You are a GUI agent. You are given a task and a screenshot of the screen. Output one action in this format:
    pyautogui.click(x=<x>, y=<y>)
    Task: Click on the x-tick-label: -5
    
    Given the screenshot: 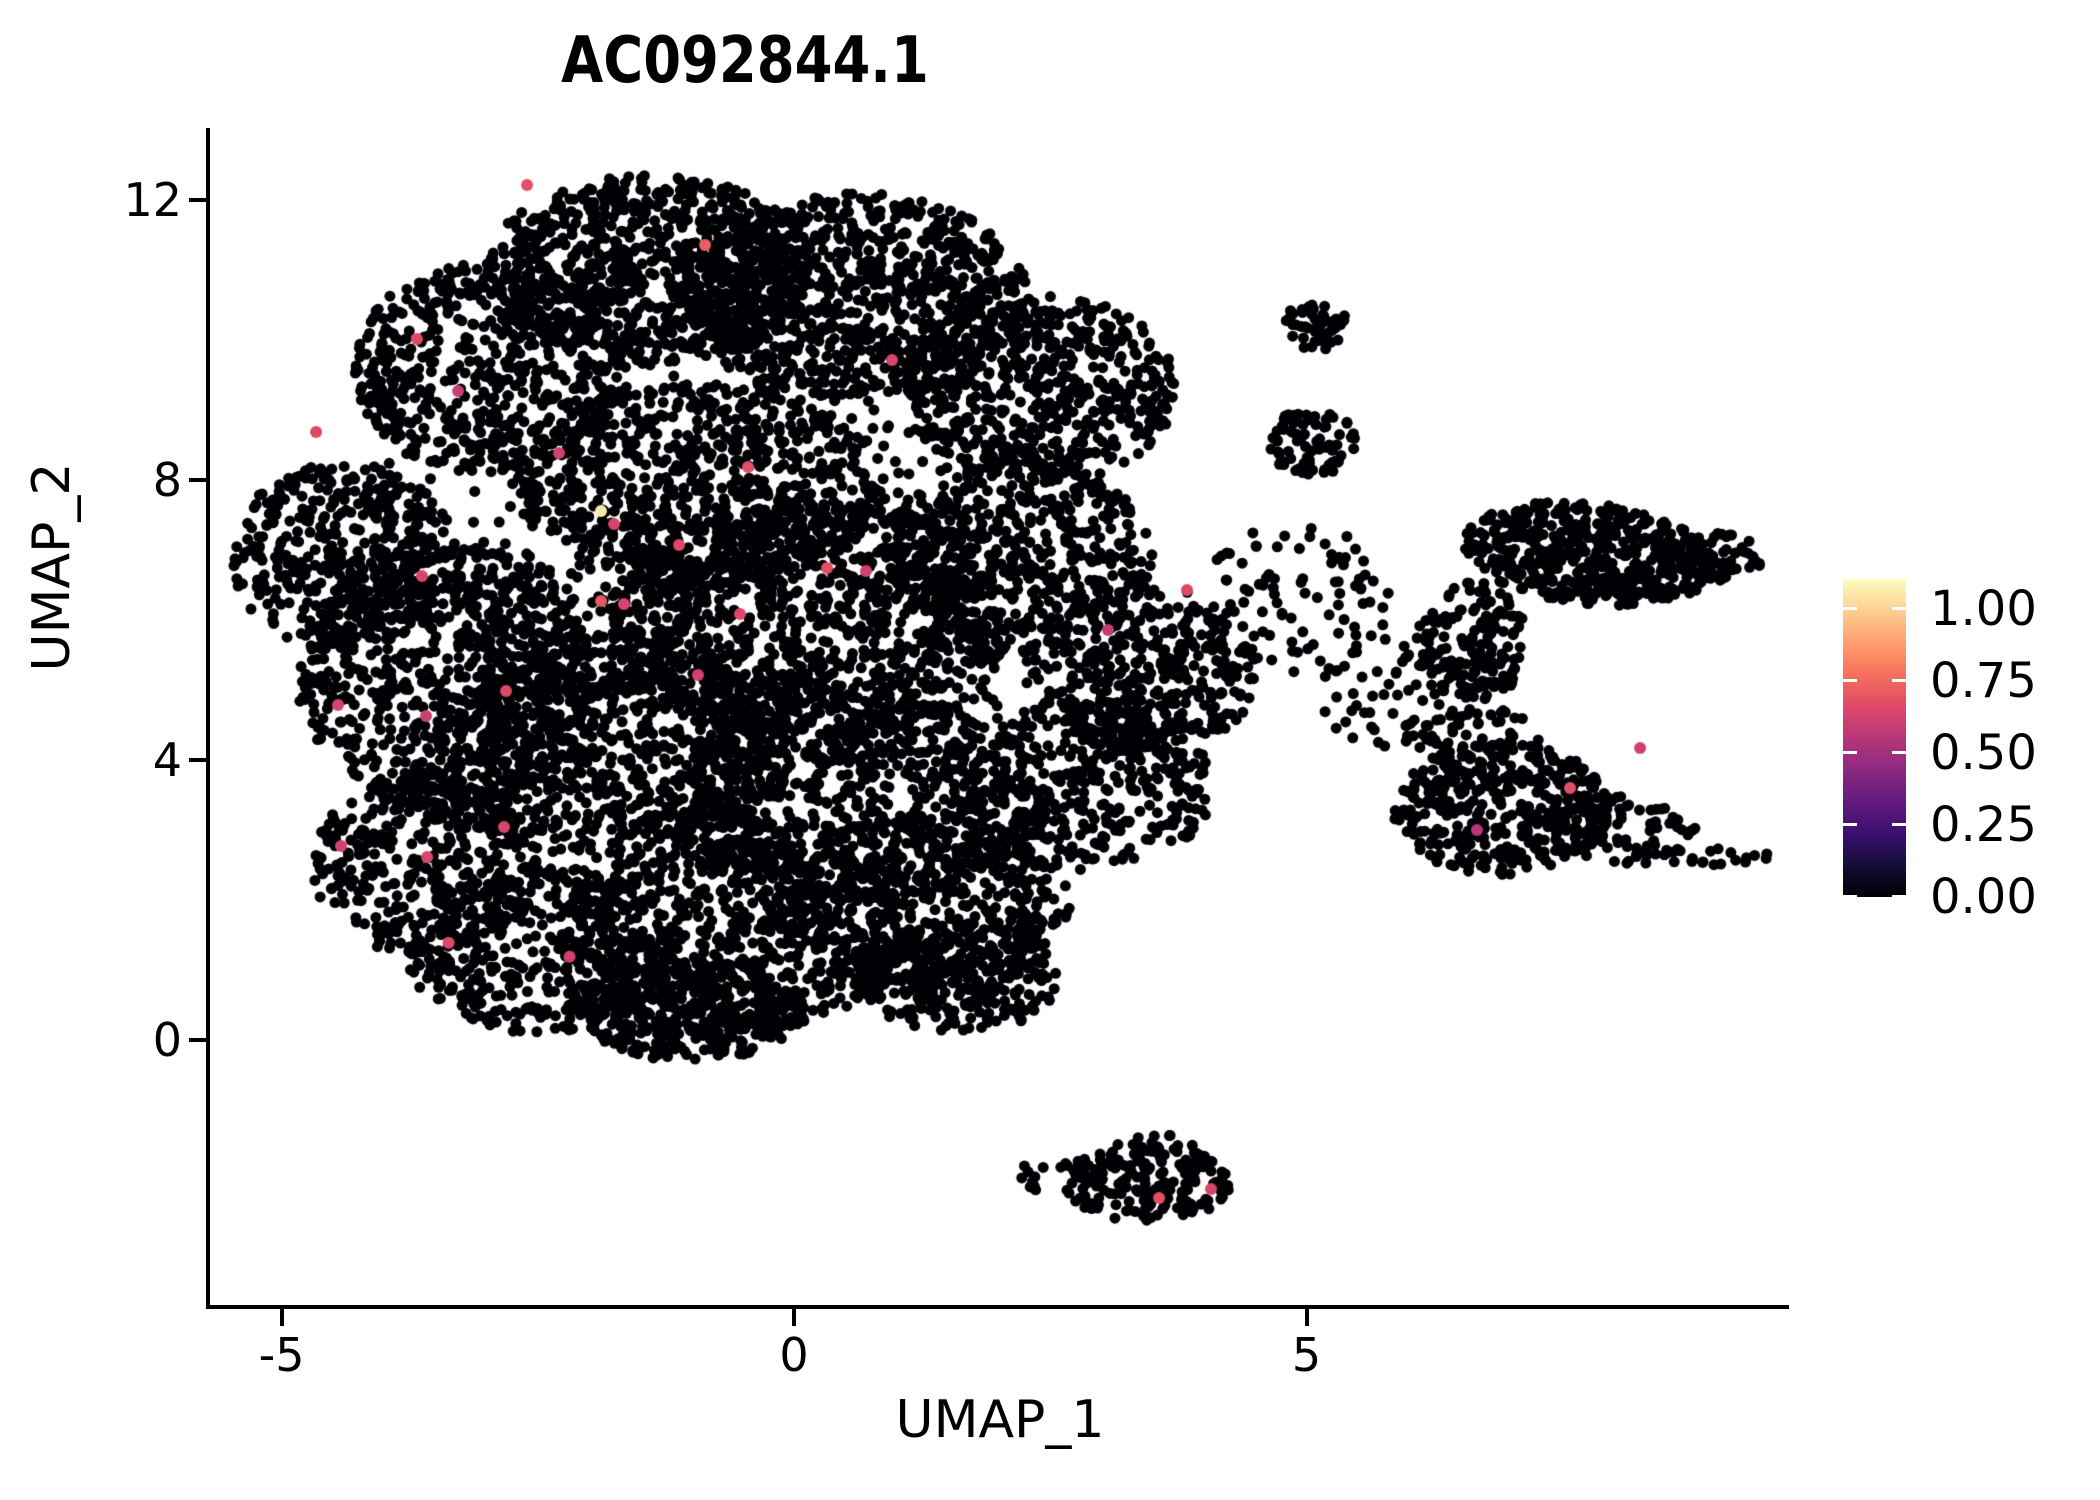 What is the action you would take?
    pyautogui.click(x=281, y=1355)
    